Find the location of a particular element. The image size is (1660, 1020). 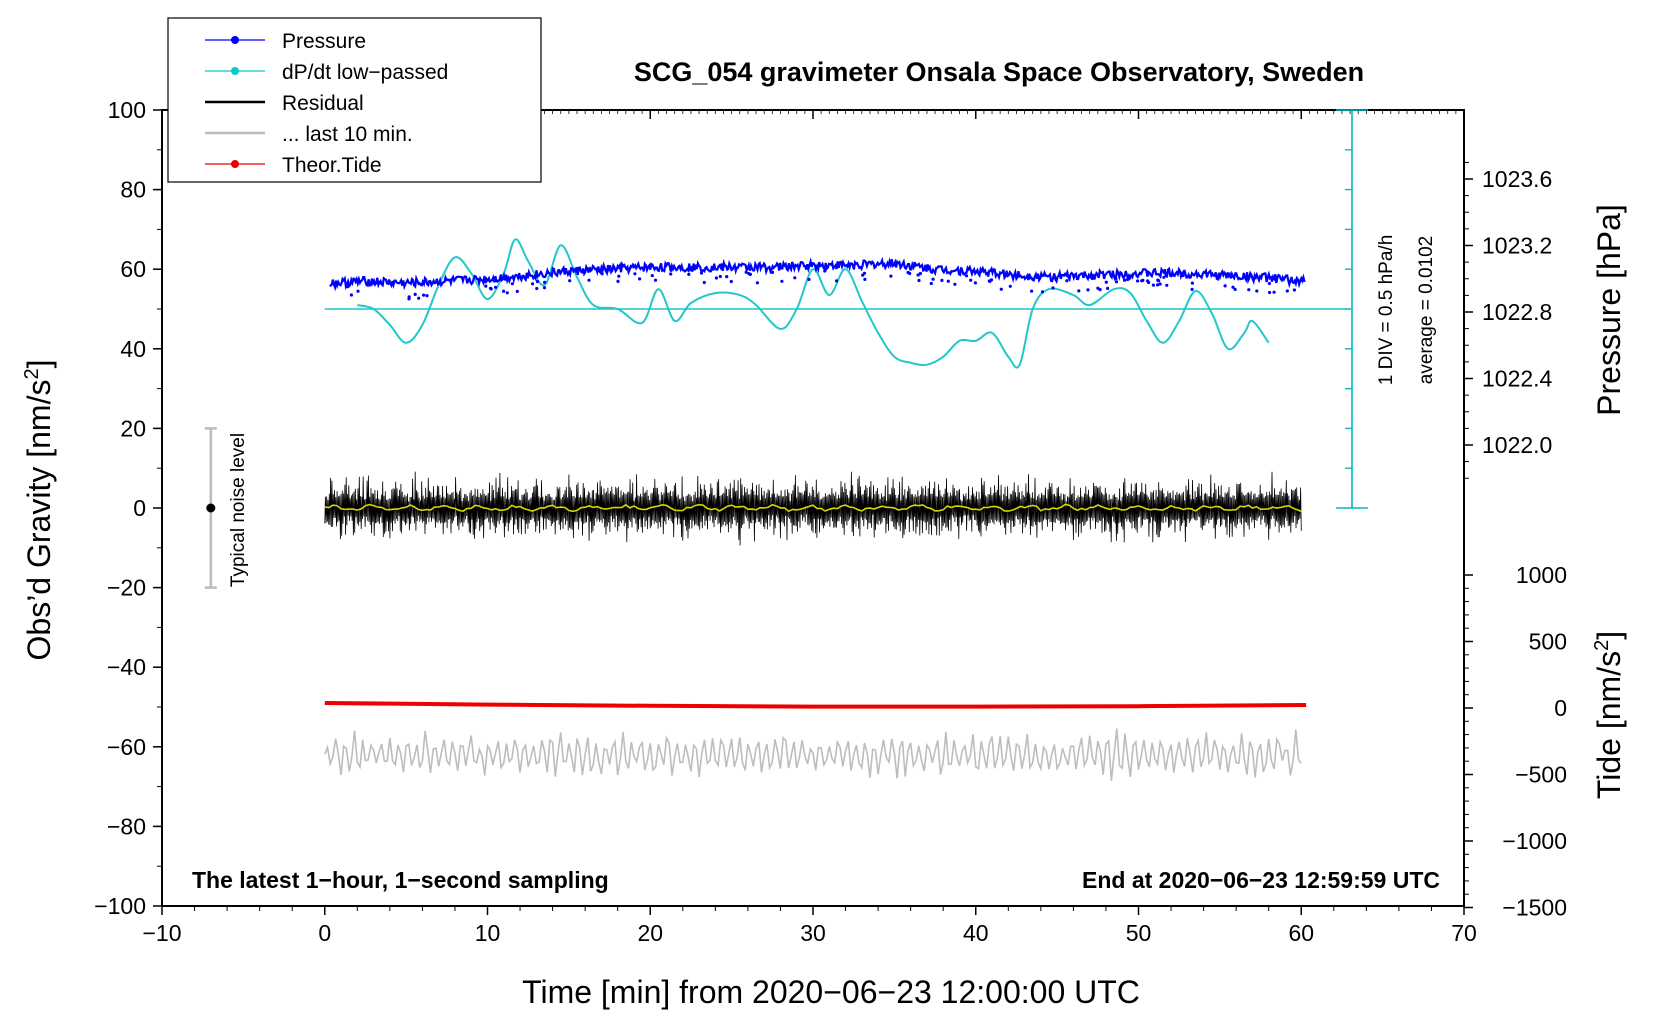

series-last-10-min is located at coordinates (813, 754).